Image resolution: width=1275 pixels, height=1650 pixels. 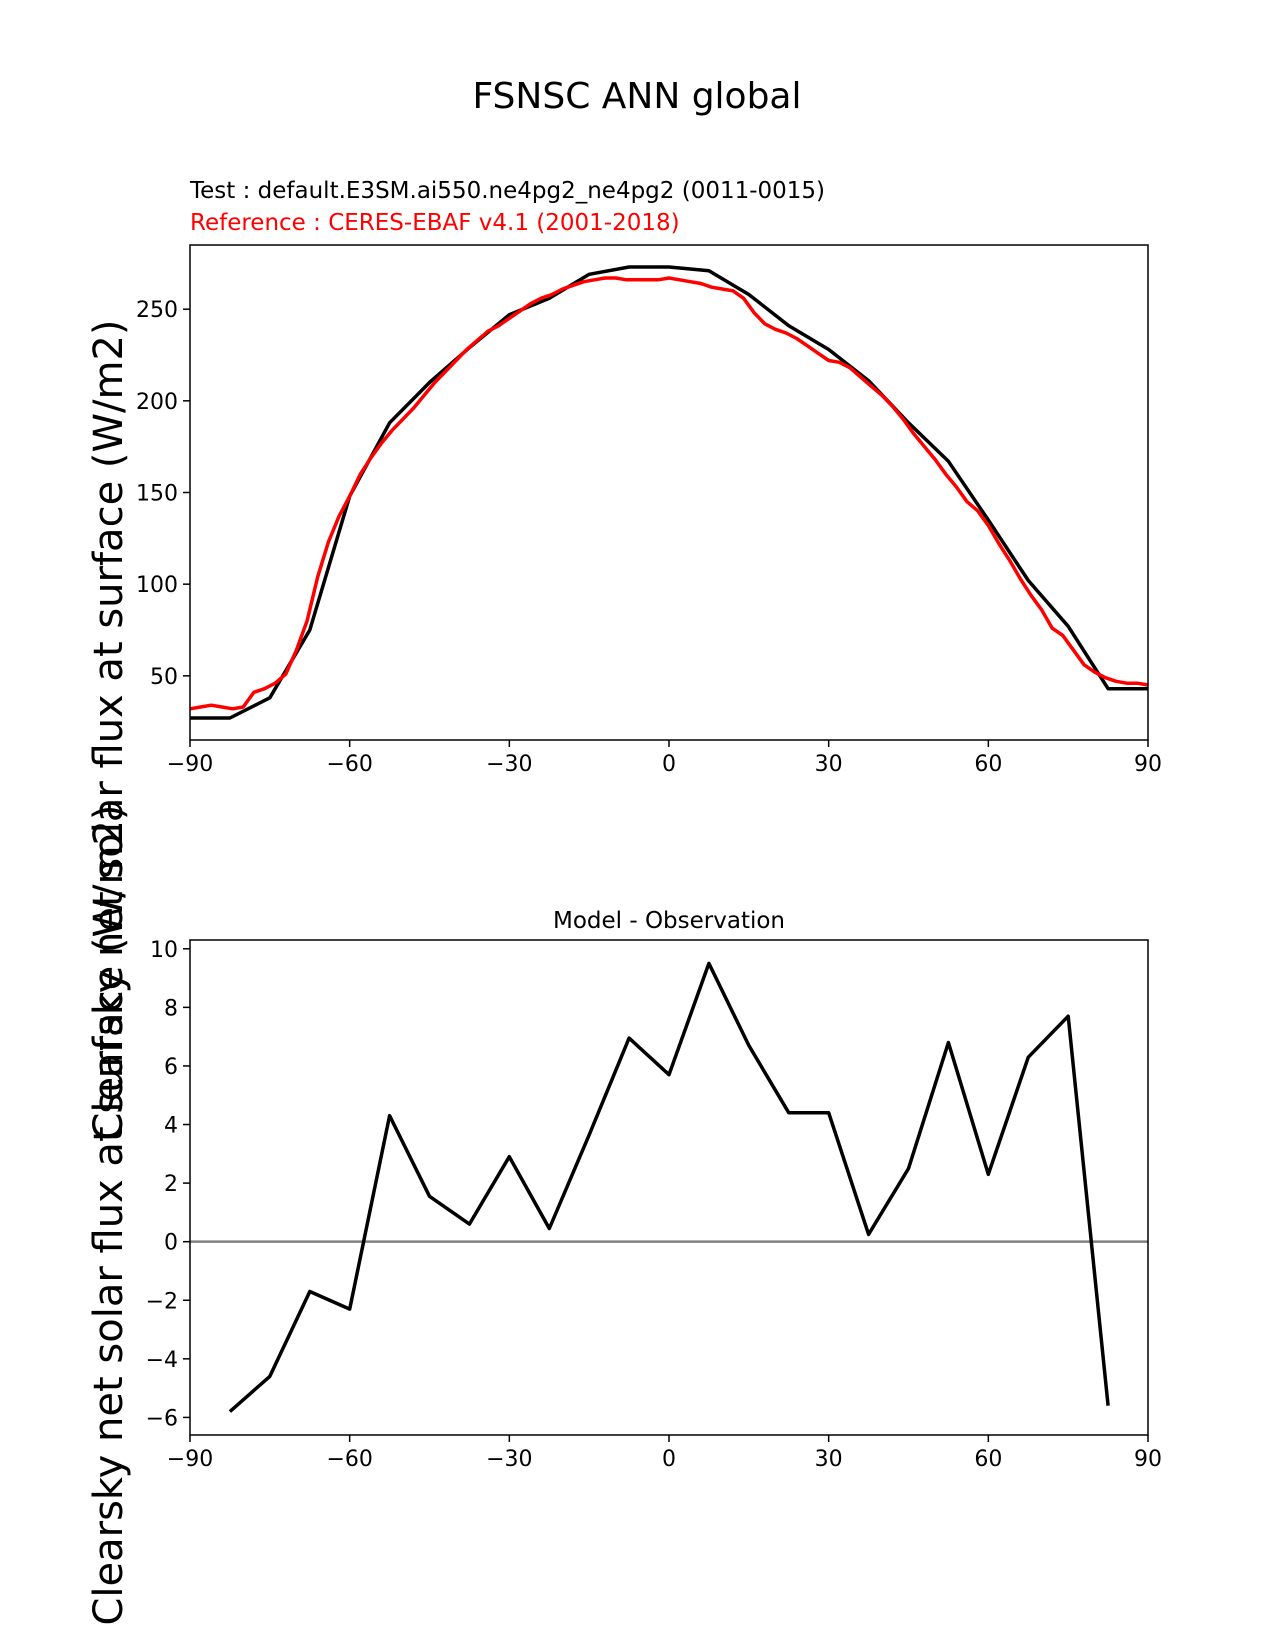 What do you see at coordinates (157, 585) in the screenshot?
I see `top-y-tick-label: 100` at bounding box center [157, 585].